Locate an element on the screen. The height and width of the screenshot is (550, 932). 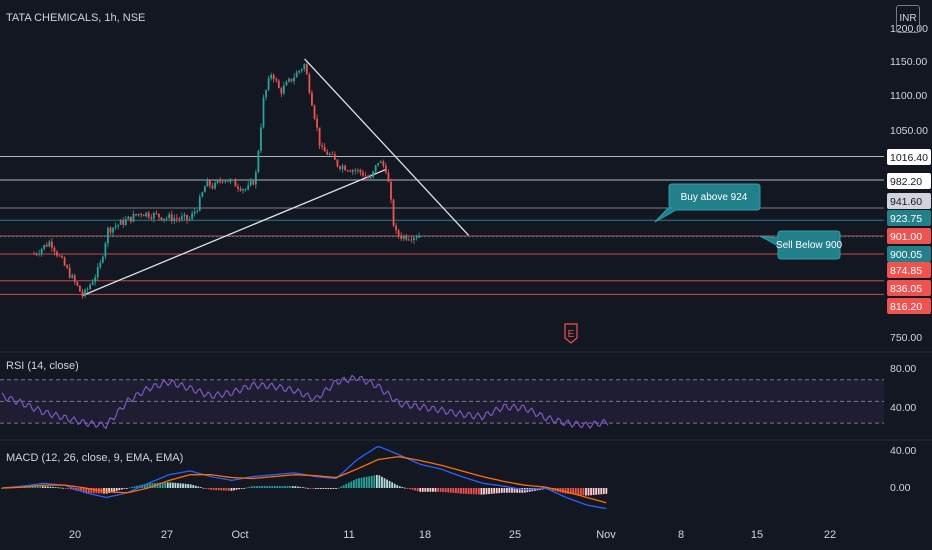
time-axis-tick: 27 is located at coordinates (167, 535).